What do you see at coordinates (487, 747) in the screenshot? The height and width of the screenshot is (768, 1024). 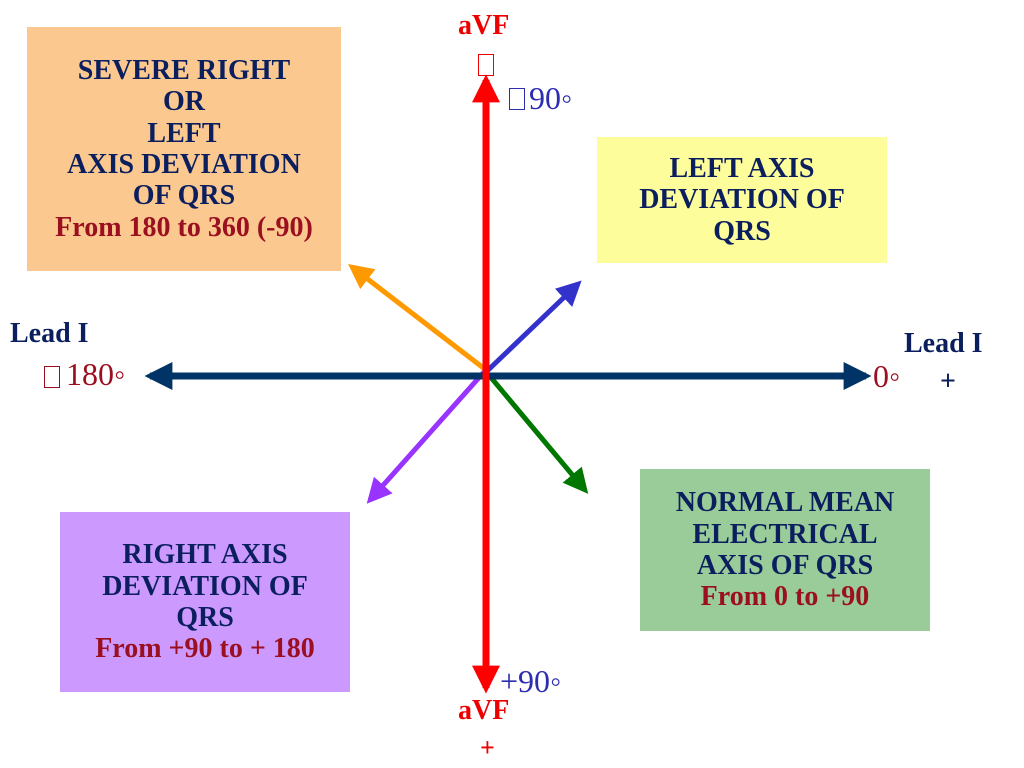 I see `avf-bottom-positive-sign: +` at bounding box center [487, 747].